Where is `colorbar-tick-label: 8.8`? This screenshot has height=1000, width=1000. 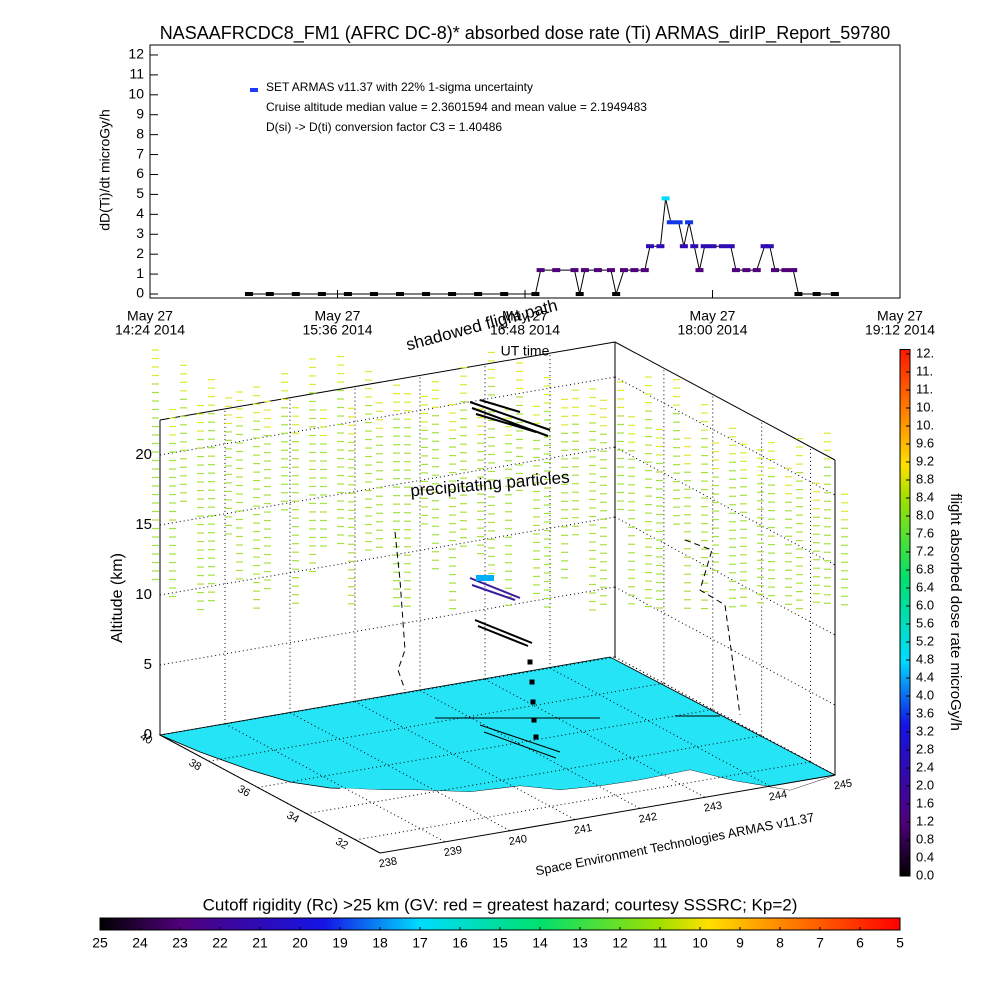 colorbar-tick-label: 8.8 is located at coordinates (925, 478).